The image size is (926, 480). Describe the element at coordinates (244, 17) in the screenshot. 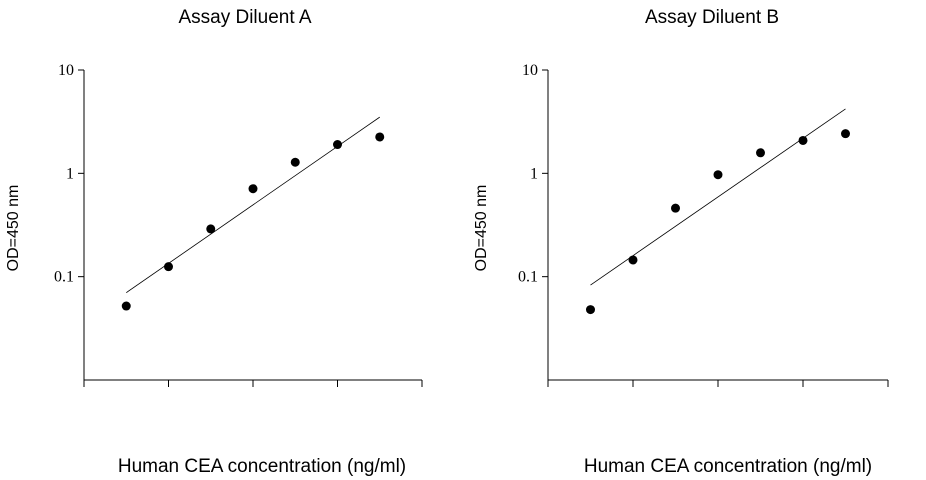

I see `chart-title: Assay Diluent A` at that location.